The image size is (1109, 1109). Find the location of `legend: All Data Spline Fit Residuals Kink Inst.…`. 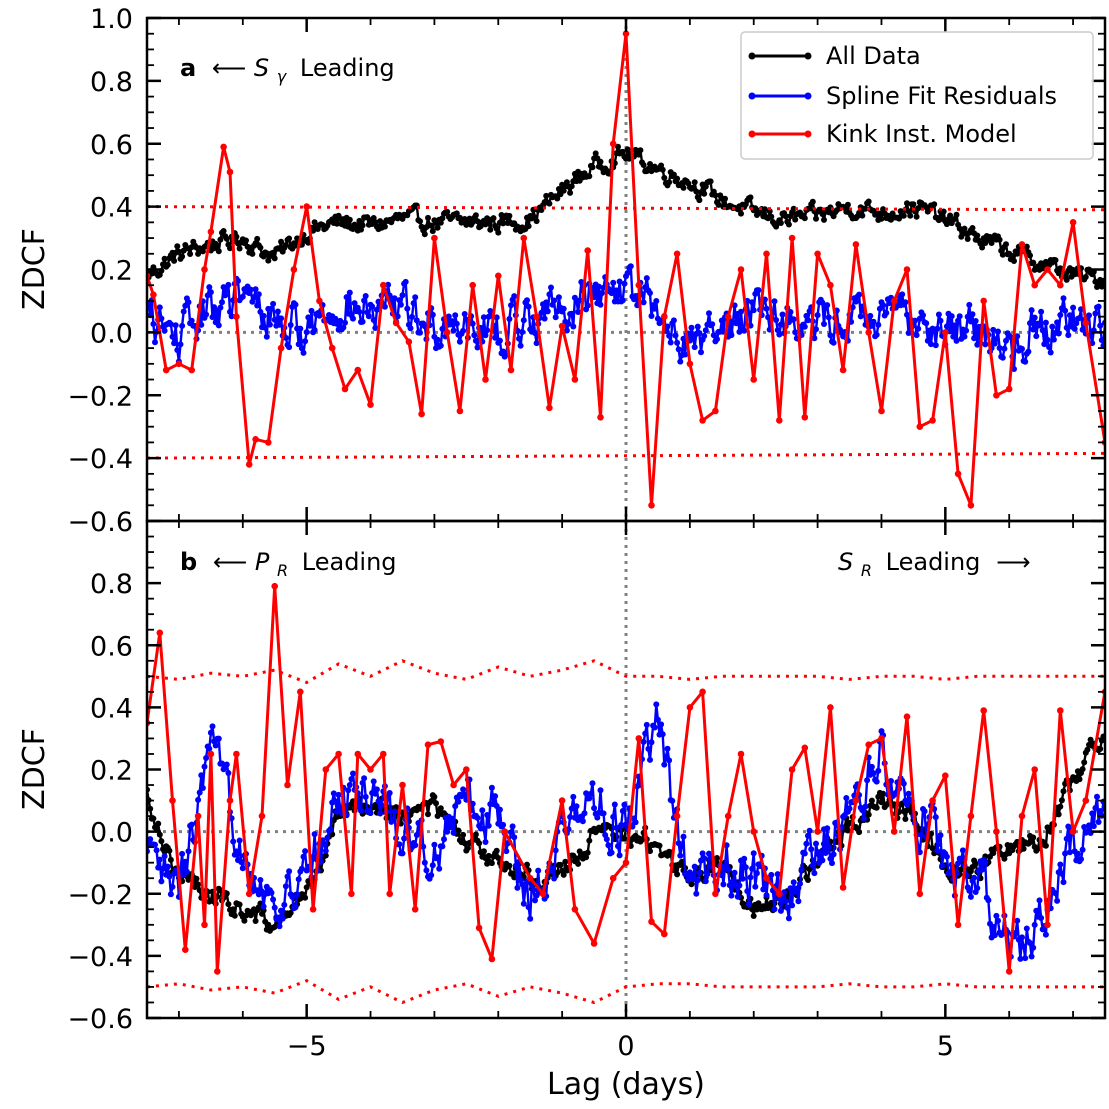

legend: All Data Spline Fit Residuals Kink Inst.… is located at coordinates (917, 95).